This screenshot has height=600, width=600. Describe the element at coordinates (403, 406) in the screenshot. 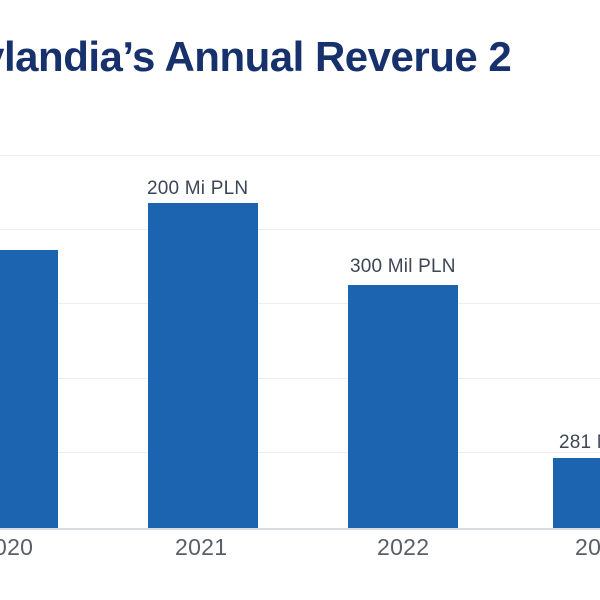

I see `bar-2022` at that location.